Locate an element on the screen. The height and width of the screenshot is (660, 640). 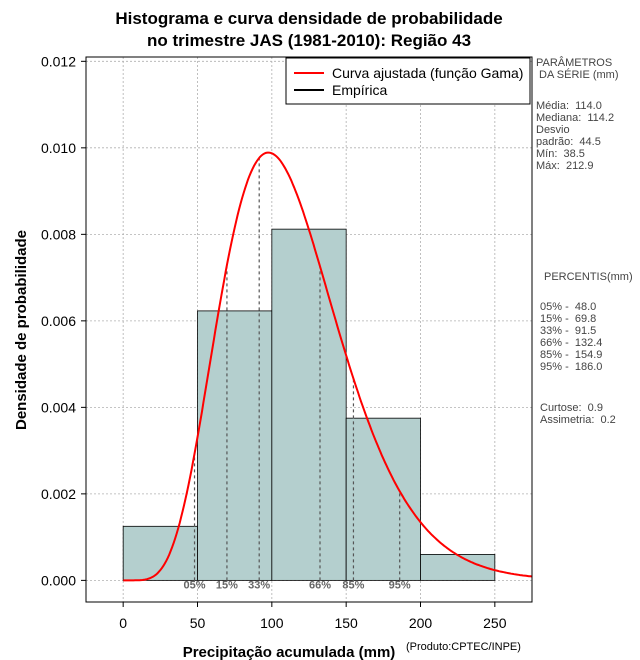
legend-box is located at coordinates (408, 81).